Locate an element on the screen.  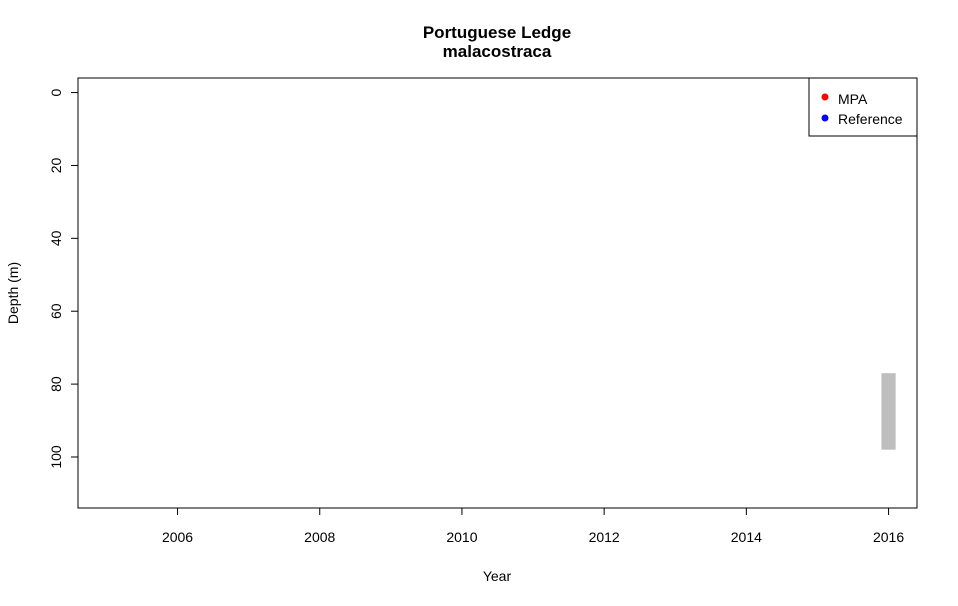
x-tick-label: 2016 is located at coordinates (888, 537).